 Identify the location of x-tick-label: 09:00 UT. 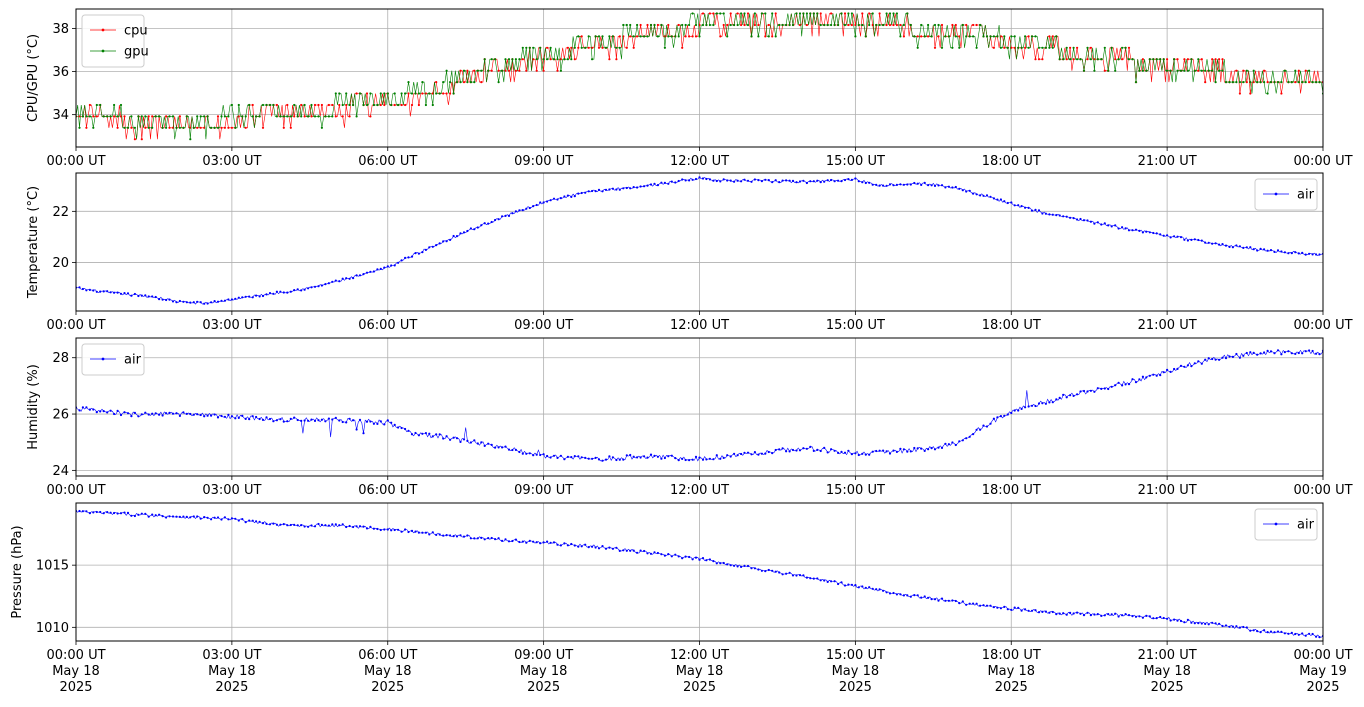
(543, 490).